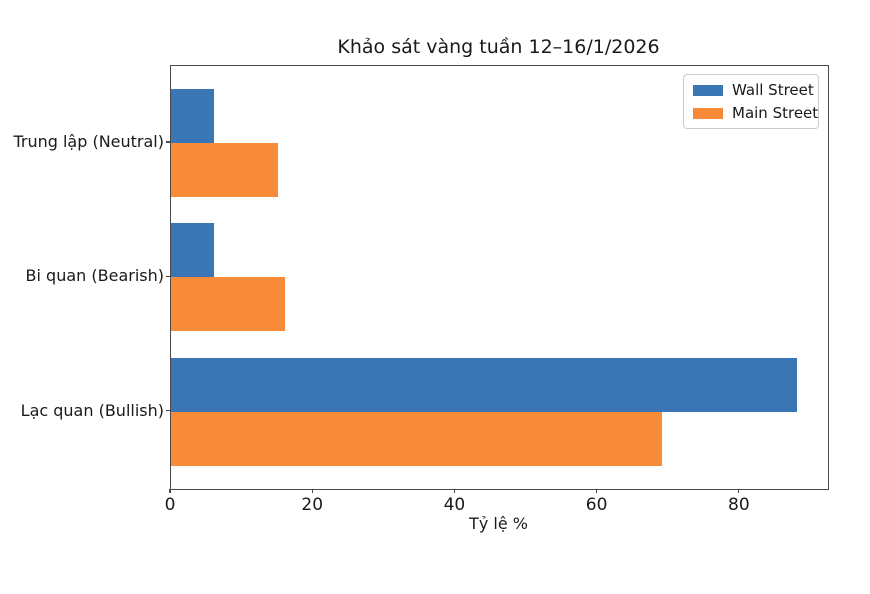 This screenshot has width=870, height=594. Describe the element at coordinates (596, 505) in the screenshot. I see `x-tick-label: 60` at that location.